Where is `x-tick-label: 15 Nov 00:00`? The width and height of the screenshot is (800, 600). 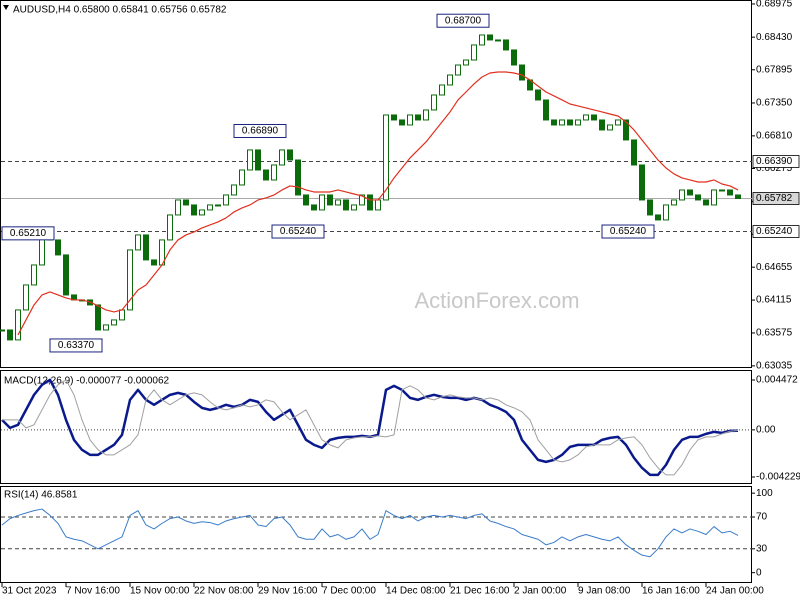 x-tick-label: 15 Nov 00:00 is located at coordinates (160, 591).